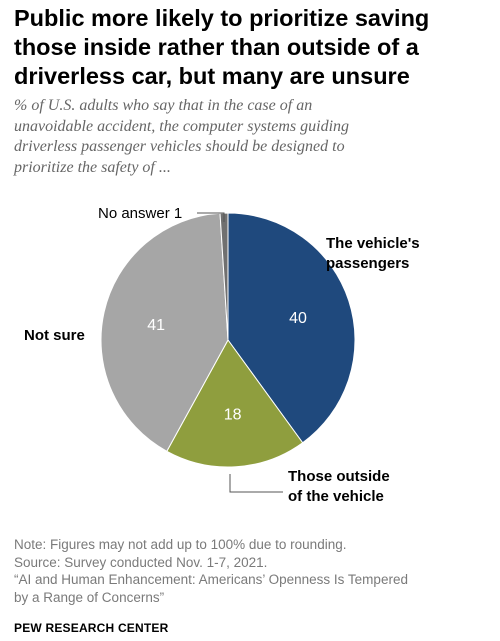  Describe the element at coordinates (216, 47) in the screenshot. I see `title-line: those inside rather than outside of a` at that location.